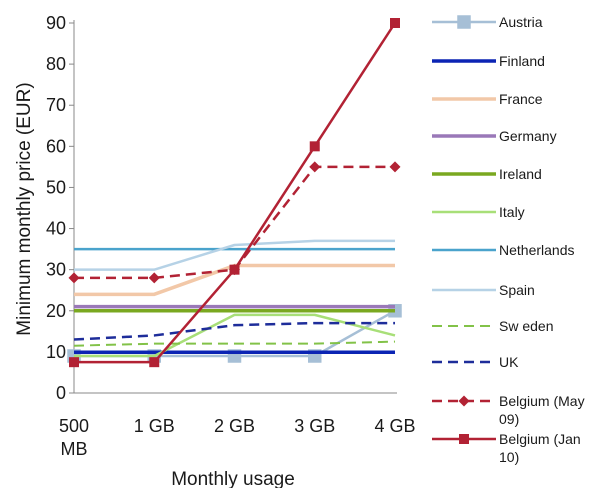  What do you see at coordinates (61, 393) in the screenshot?
I see `y-tick-label: 0` at bounding box center [61, 393].